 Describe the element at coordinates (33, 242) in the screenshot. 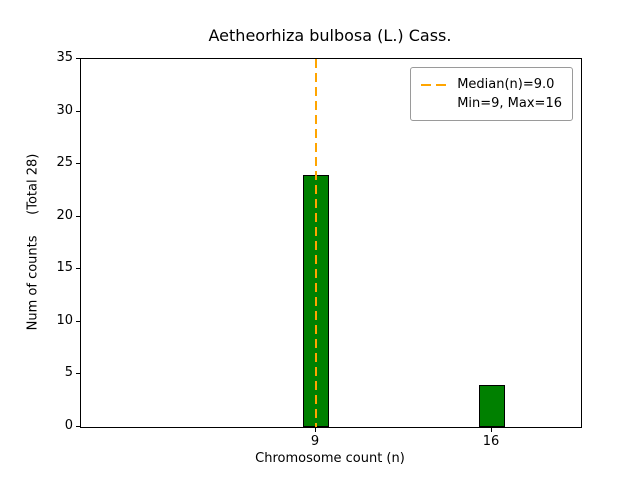

I see `y-axis-label: Num of counts (Total 28)` at that location.